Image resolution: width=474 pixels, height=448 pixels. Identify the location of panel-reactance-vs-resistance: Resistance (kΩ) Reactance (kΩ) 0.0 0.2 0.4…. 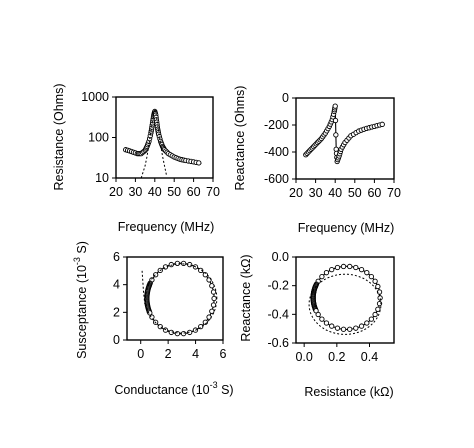
(317, 324).